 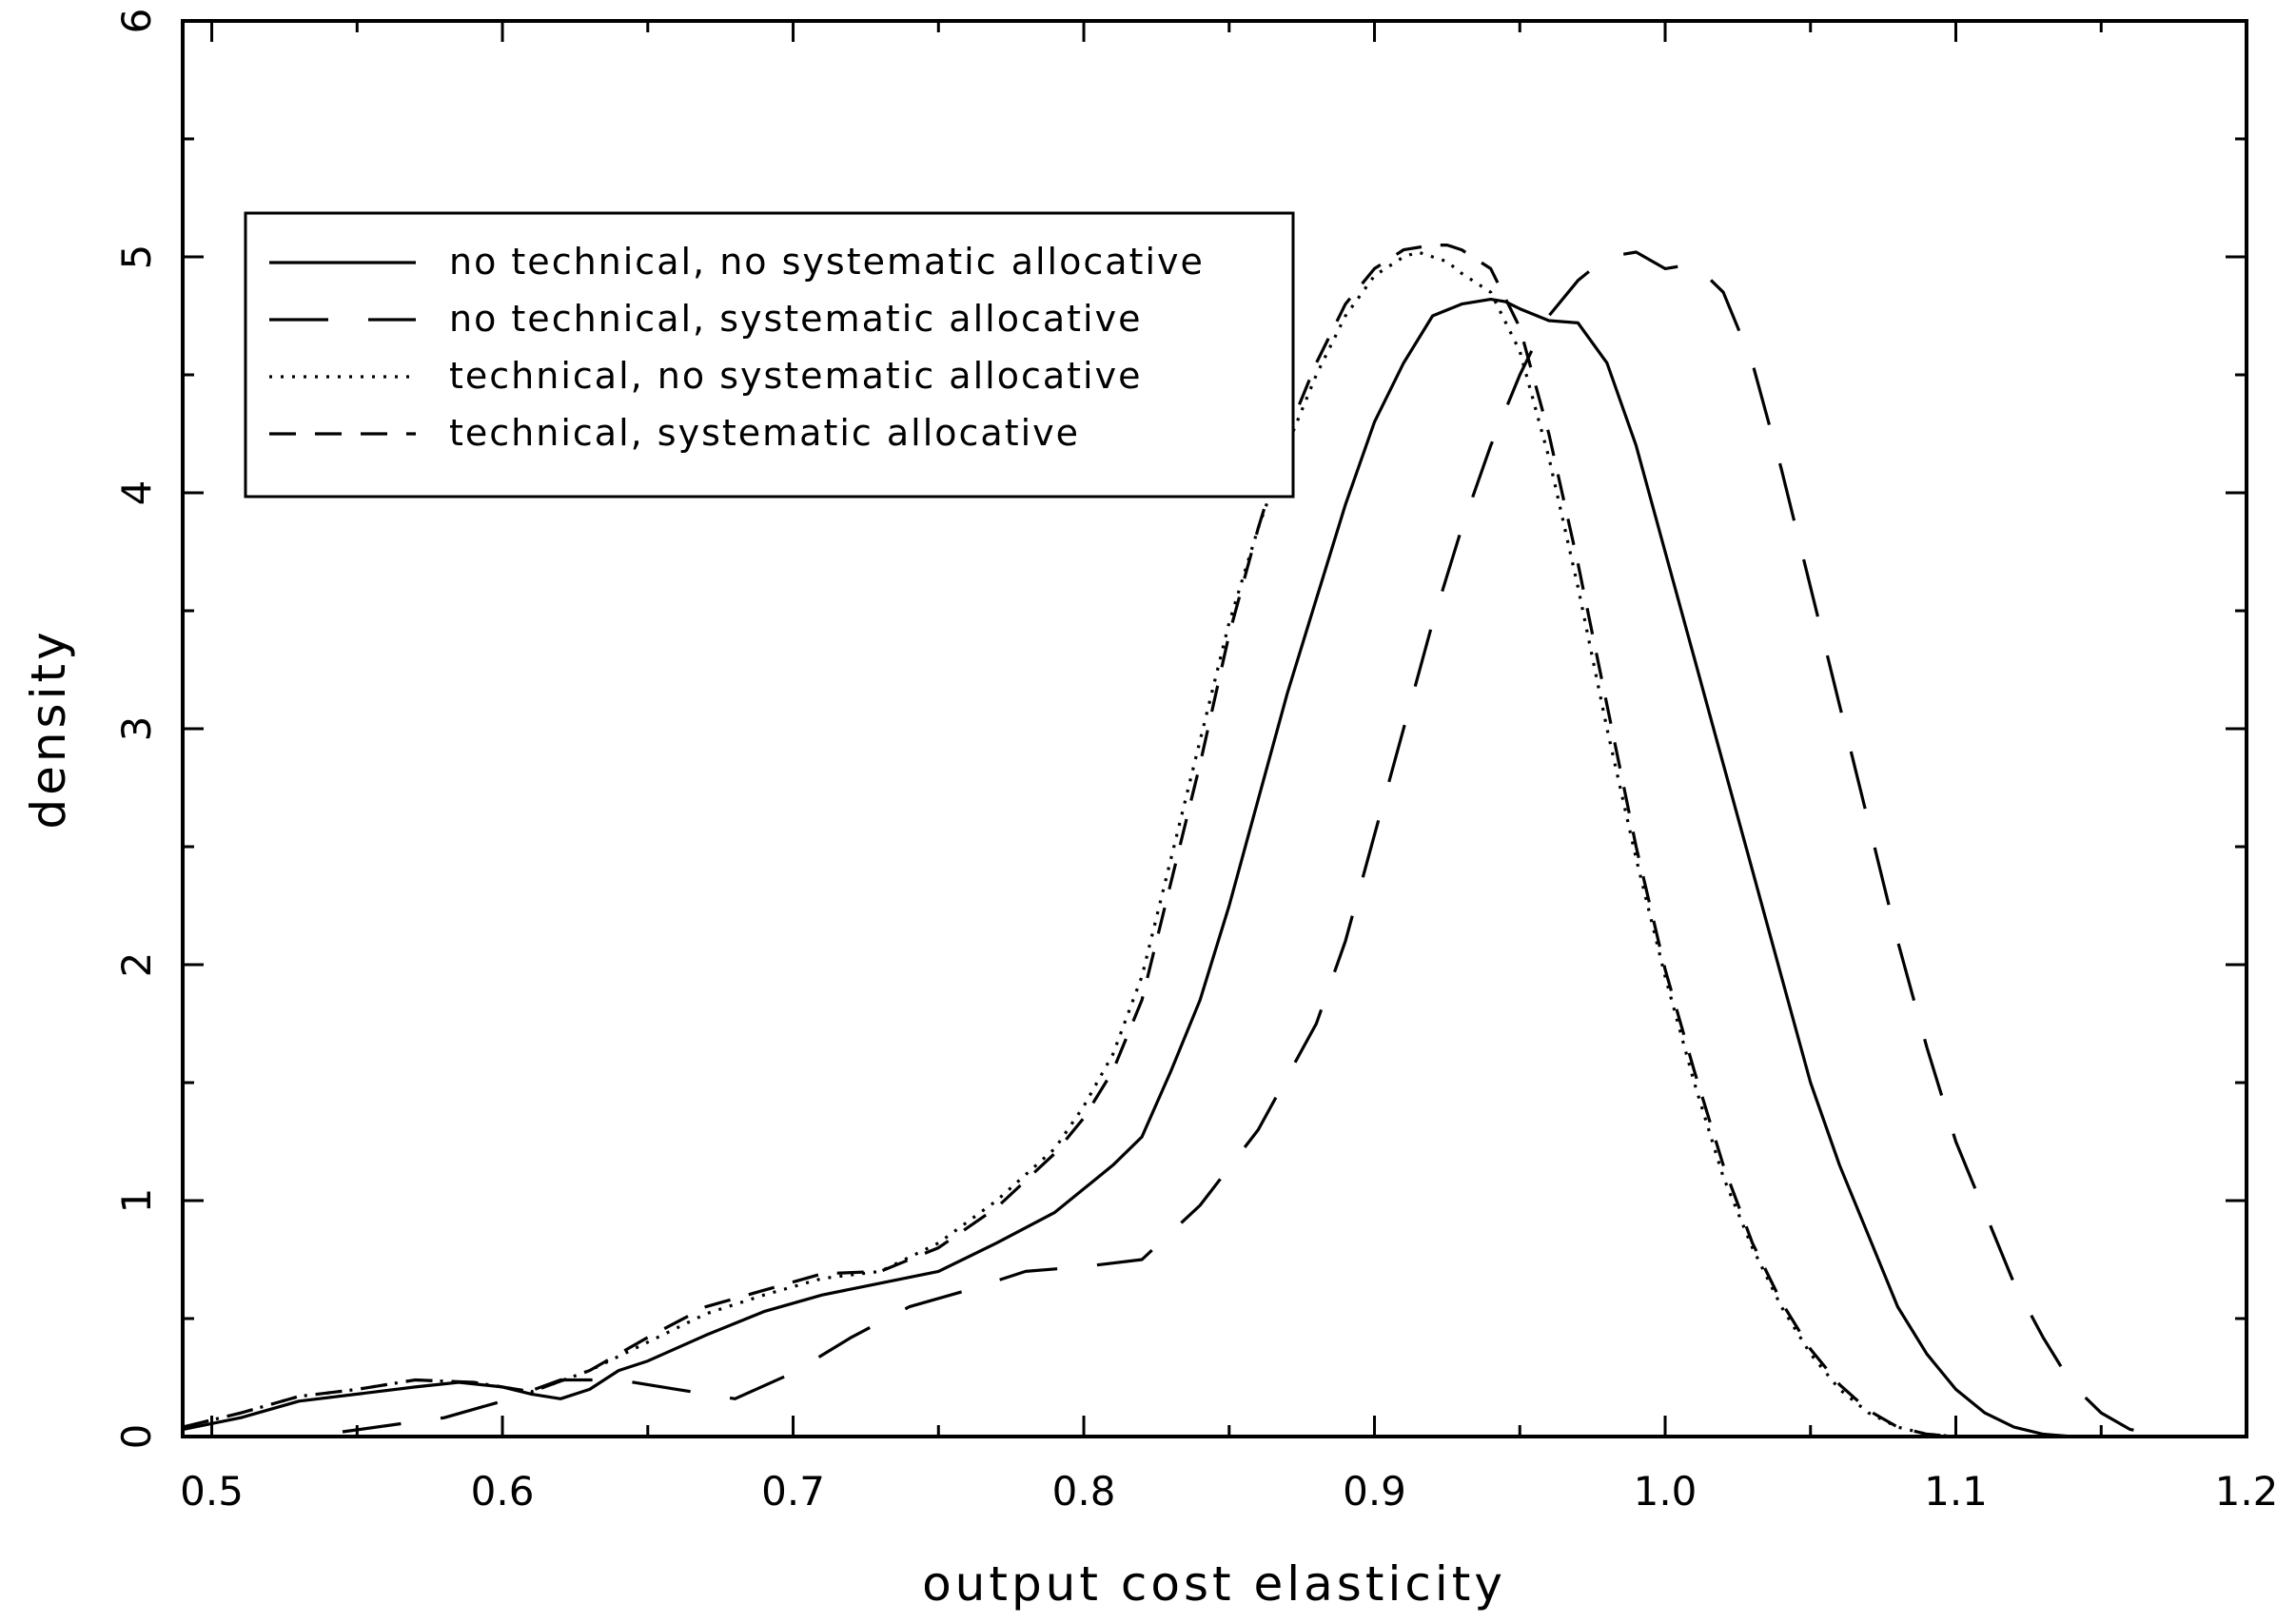 What do you see at coordinates (503, 1492) in the screenshot?
I see `x-tick-label: 0.6` at bounding box center [503, 1492].